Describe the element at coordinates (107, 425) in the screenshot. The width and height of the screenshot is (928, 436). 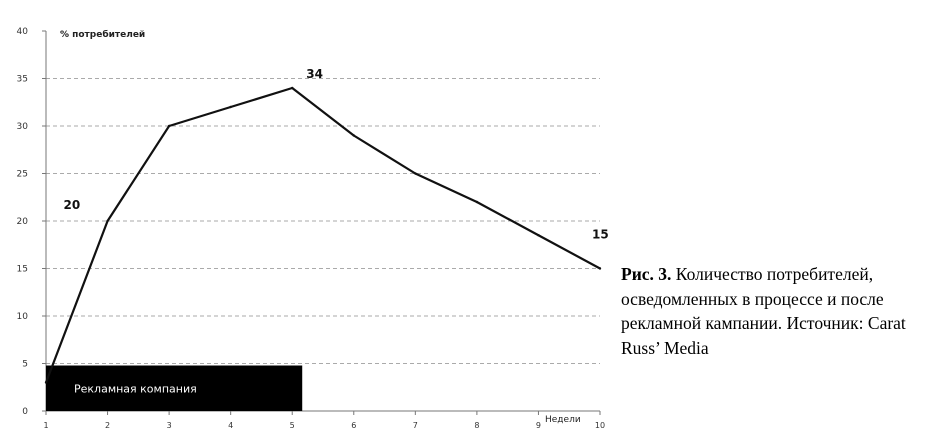
I see `x-tick-label: 2` at that location.